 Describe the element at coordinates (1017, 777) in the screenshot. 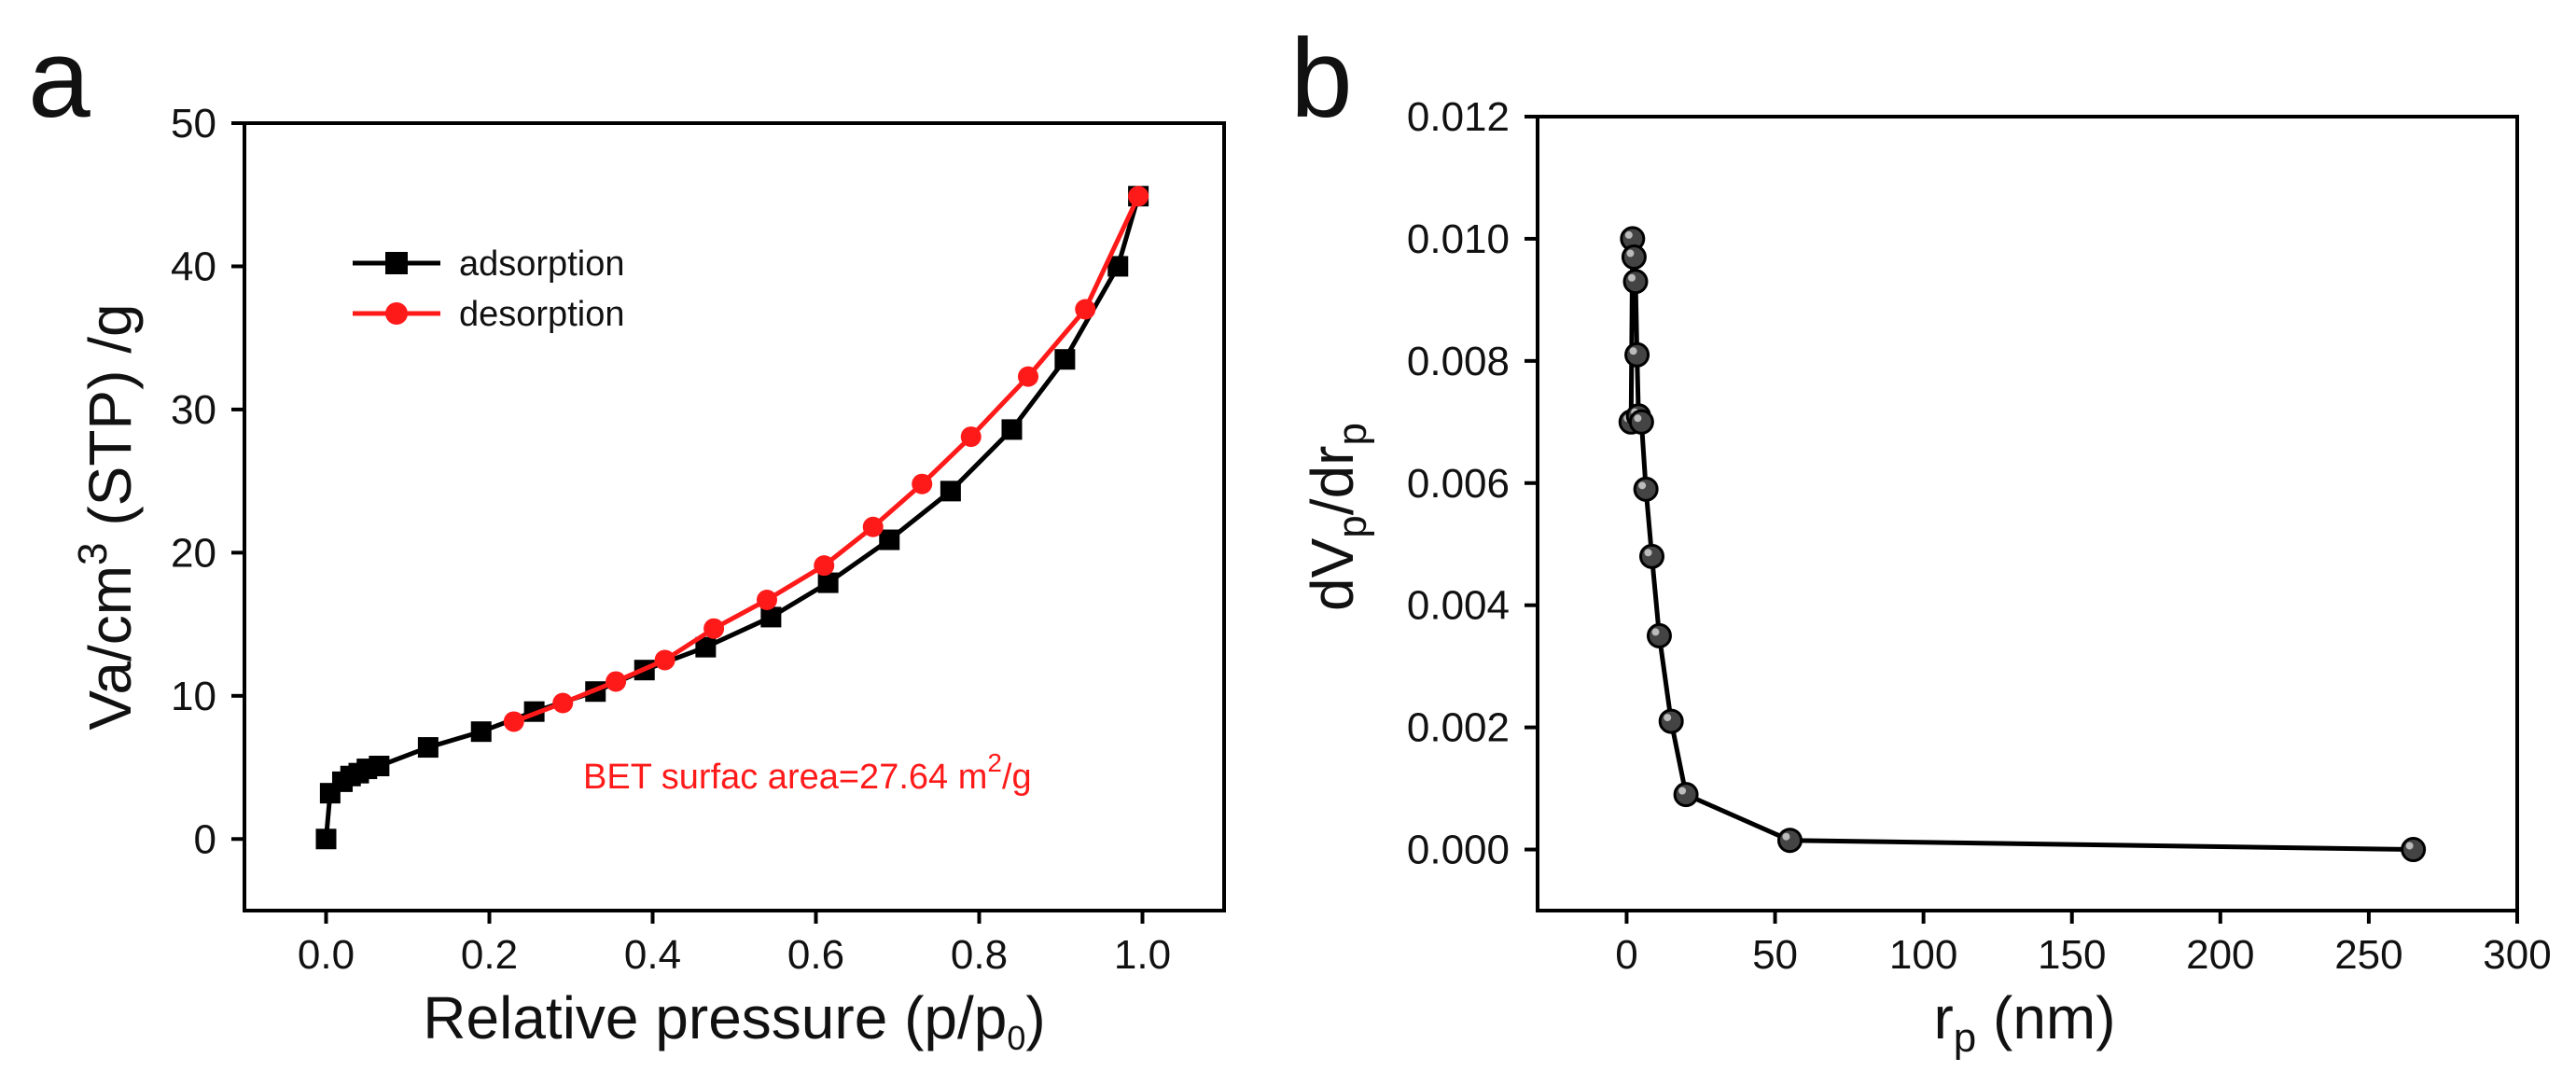

I see `bet-annotation-rest: /g` at that location.